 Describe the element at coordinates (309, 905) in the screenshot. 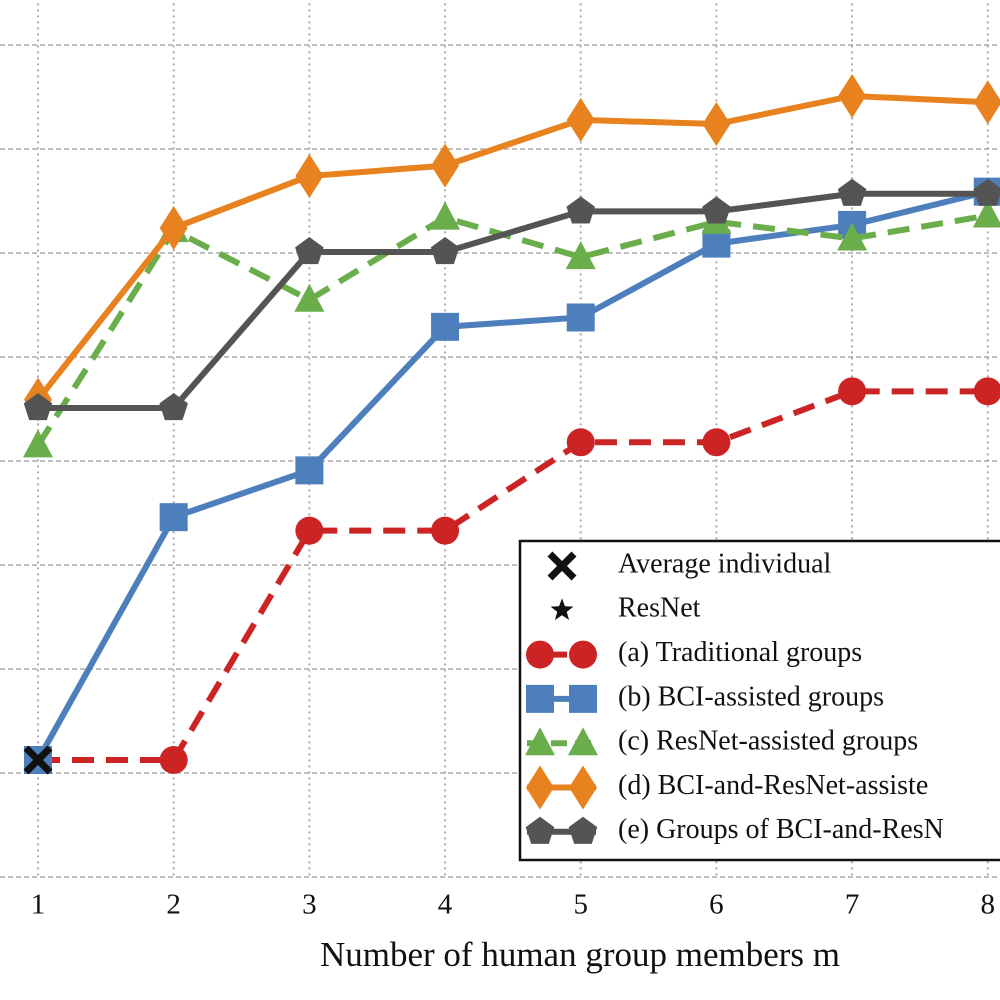

I see `x-tick-label: 3` at that location.